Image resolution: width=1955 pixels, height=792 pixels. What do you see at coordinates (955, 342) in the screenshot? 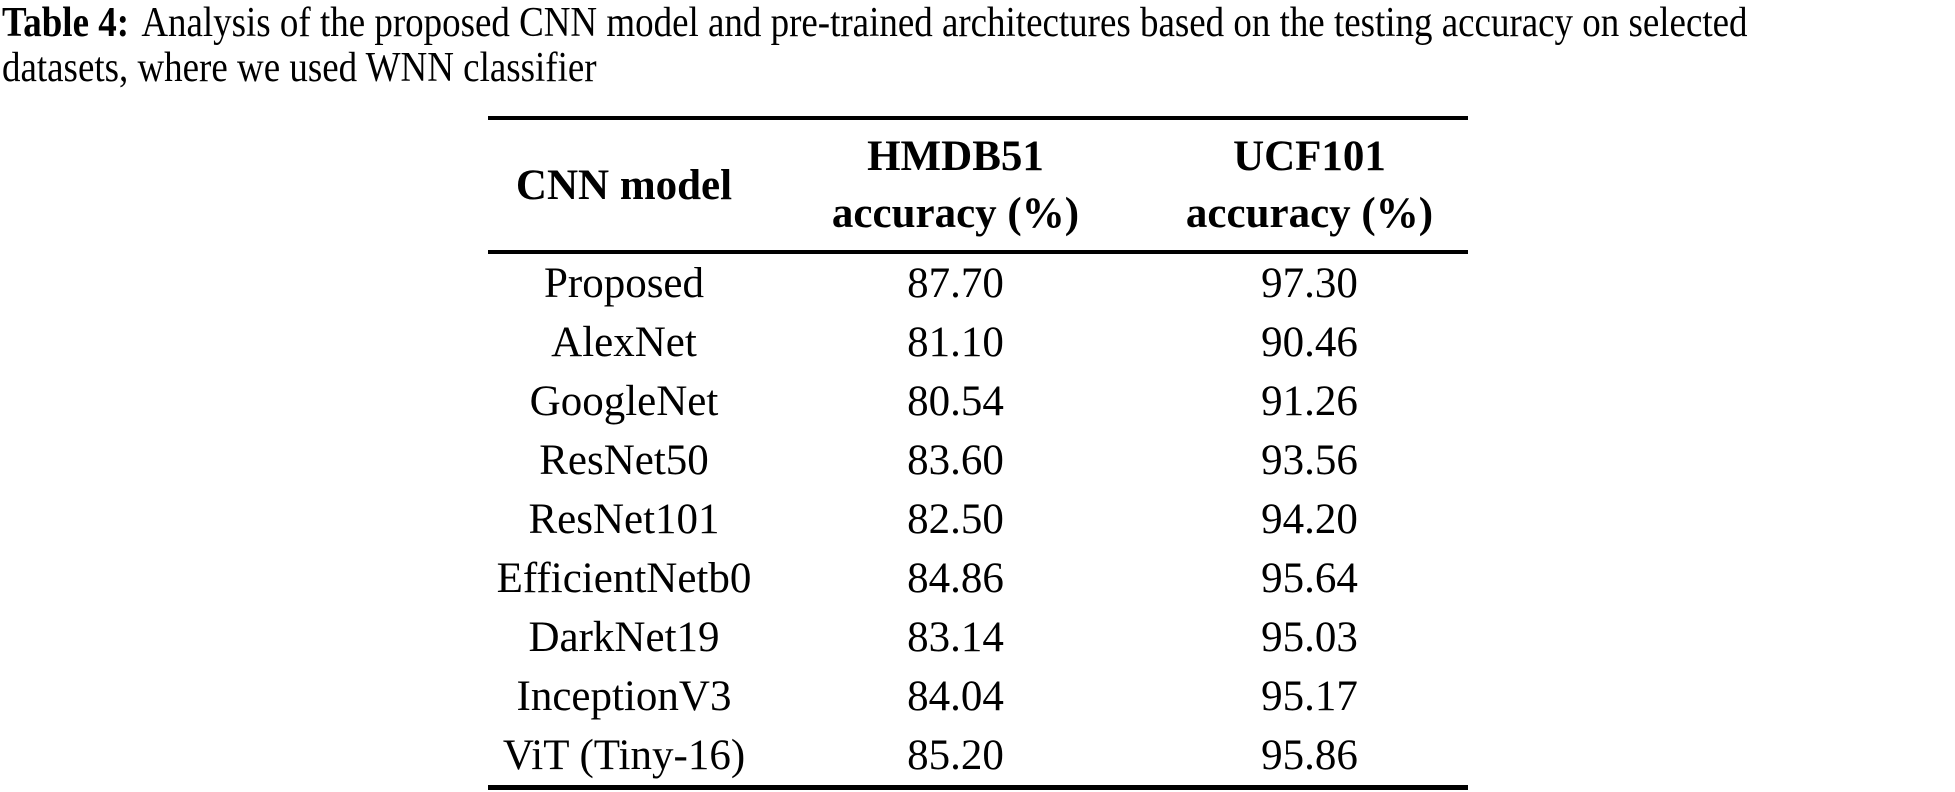
I see `cell-hmdb51: 81.10` at bounding box center [955, 342].